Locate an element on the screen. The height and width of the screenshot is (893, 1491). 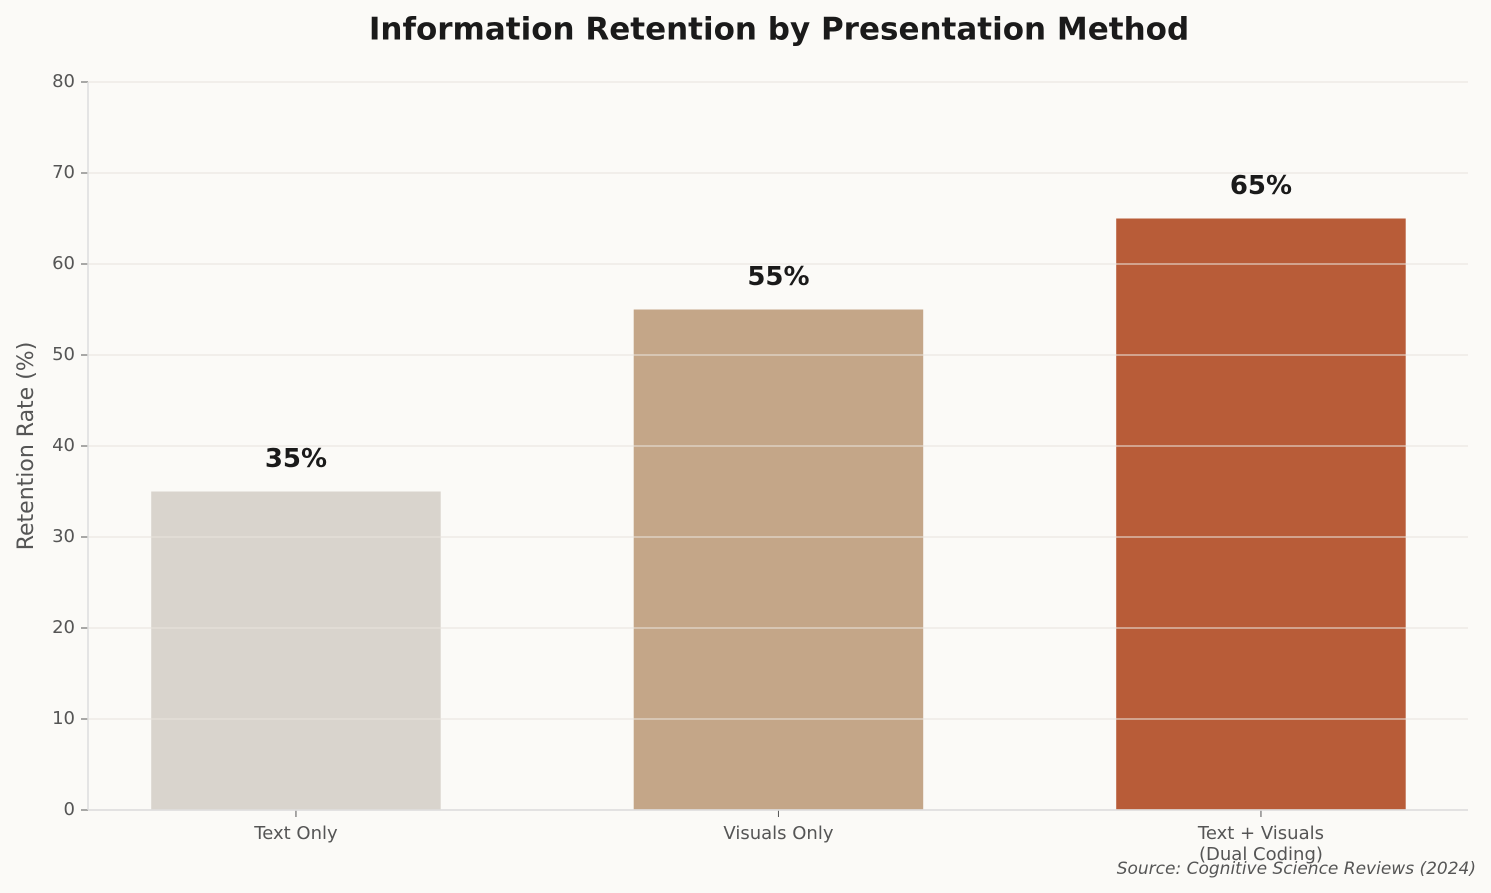
y-tick-label: 60 is located at coordinates (63, 263).